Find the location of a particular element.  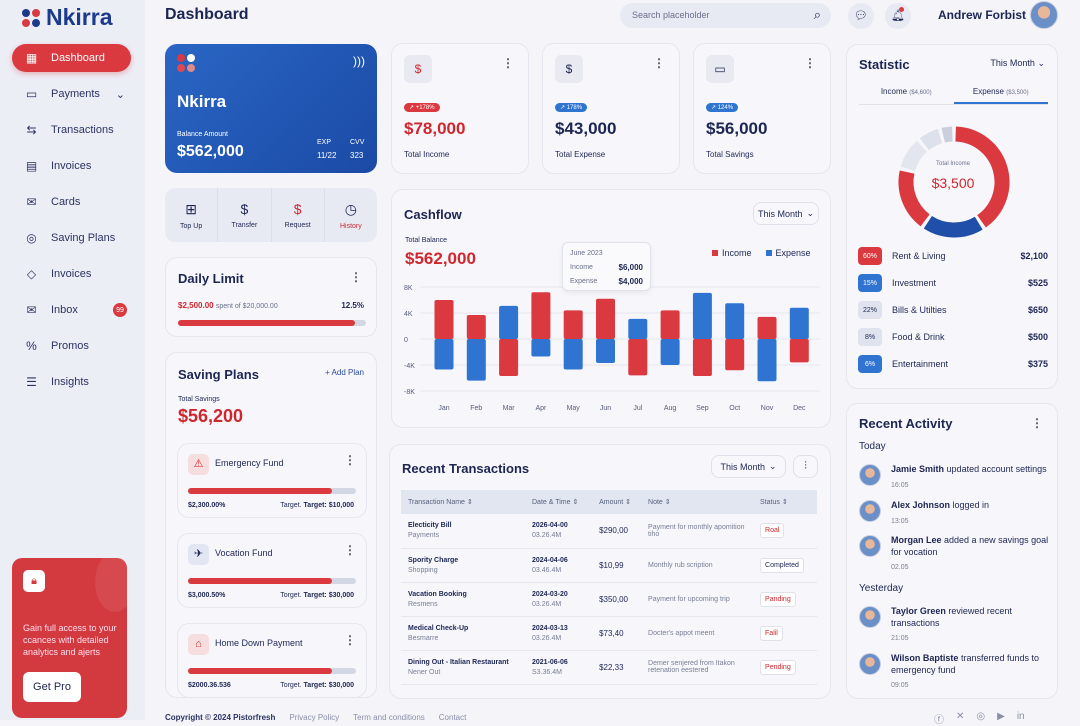

status-badge: Falil is located at coordinates (771, 633).